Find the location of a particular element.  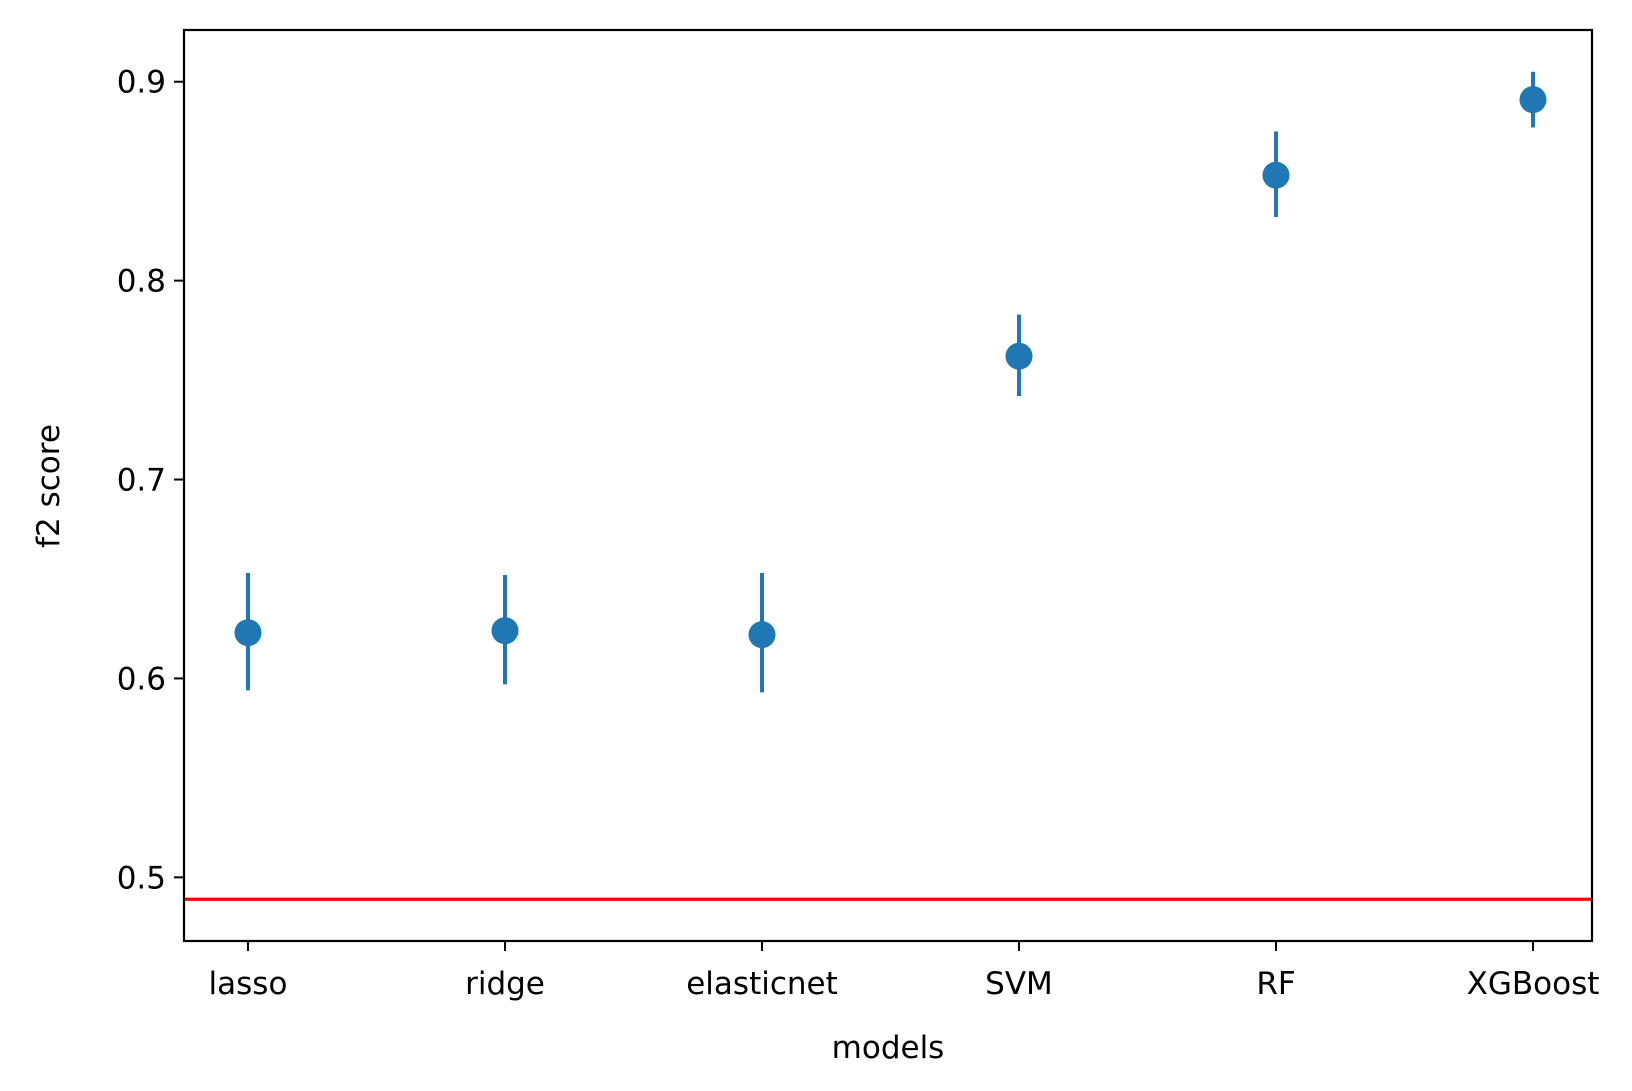

y-axis-ticks: 0.5 0.6 0.7 0.8 0.9 is located at coordinates (150, 480).